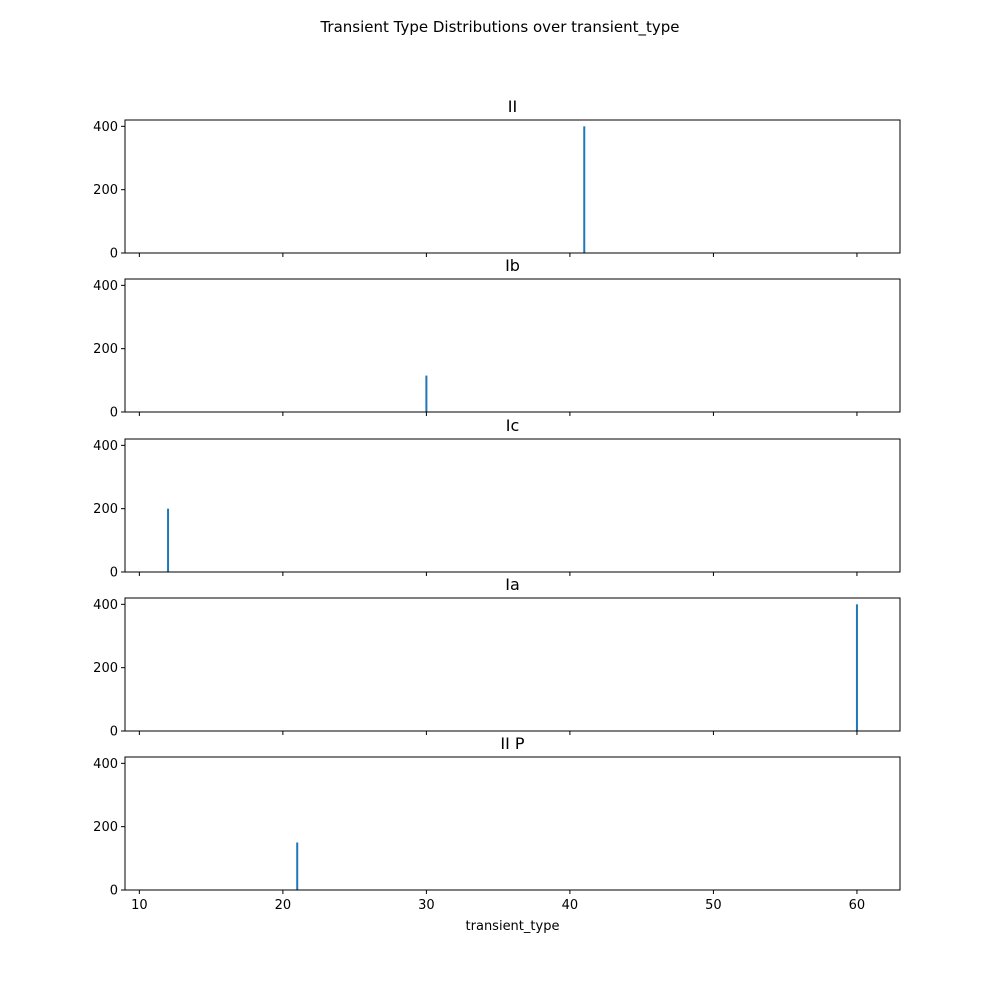 This screenshot has height=1000, width=1000. What do you see at coordinates (139, 905) in the screenshot?
I see `x-tick-label: 10` at bounding box center [139, 905].